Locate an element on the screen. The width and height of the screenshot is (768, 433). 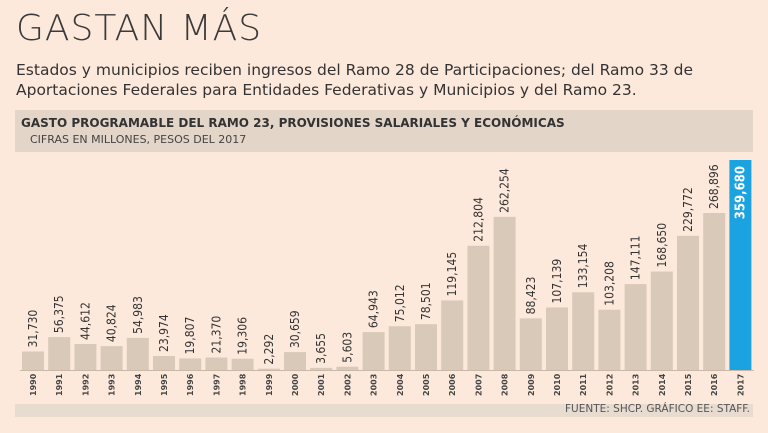
x-tick-label: 2015 is located at coordinates (688, 384).